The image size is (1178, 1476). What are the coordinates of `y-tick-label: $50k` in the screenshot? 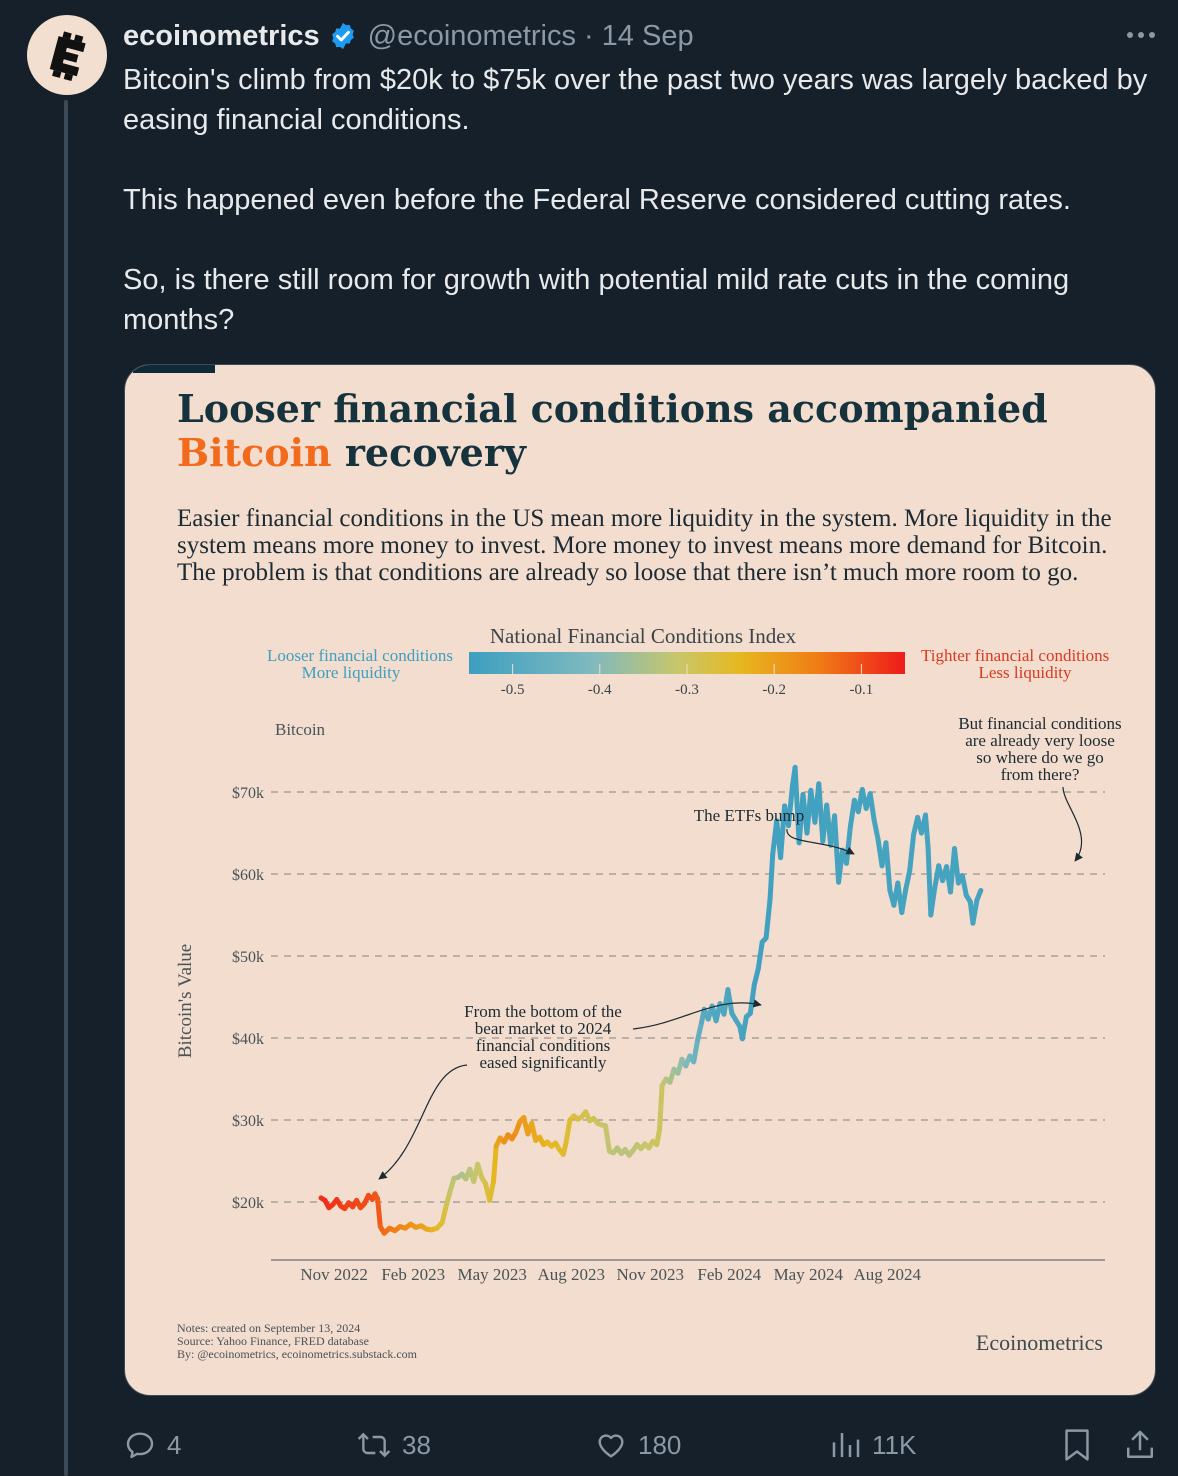 It's located at (248, 957).